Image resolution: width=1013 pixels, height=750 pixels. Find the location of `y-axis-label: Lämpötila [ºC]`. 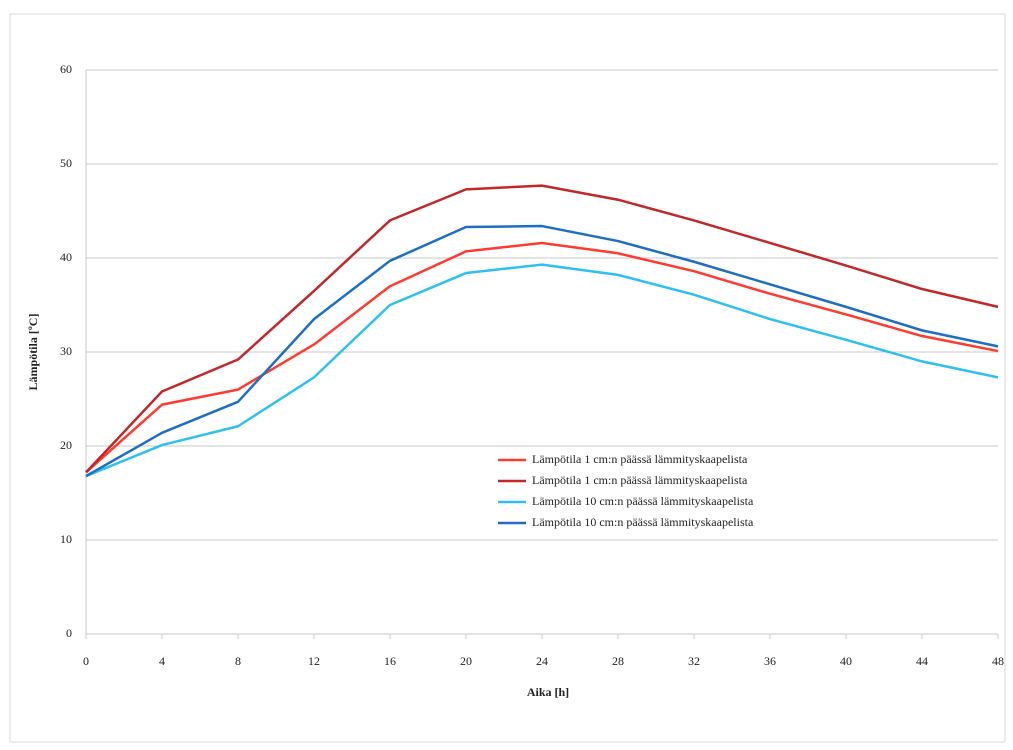

y-axis-label: Lämpötila [ºC] is located at coordinates (33, 352).